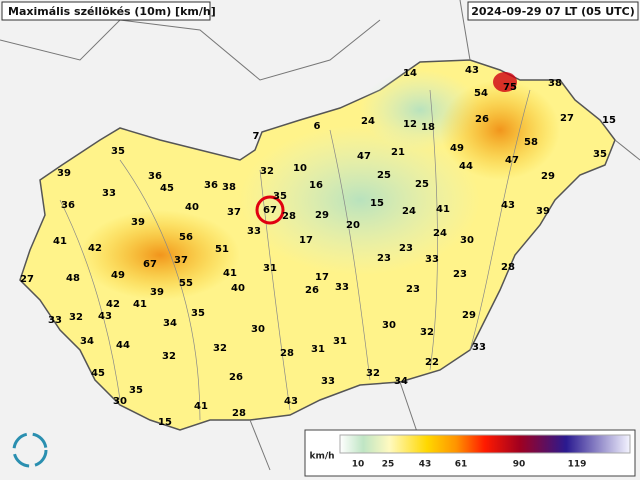 Image resolution: width=640 pixels, height=480 pixels. What do you see at coordinates (317, 126) in the screenshot?
I see `station-value: 6` at bounding box center [317, 126].